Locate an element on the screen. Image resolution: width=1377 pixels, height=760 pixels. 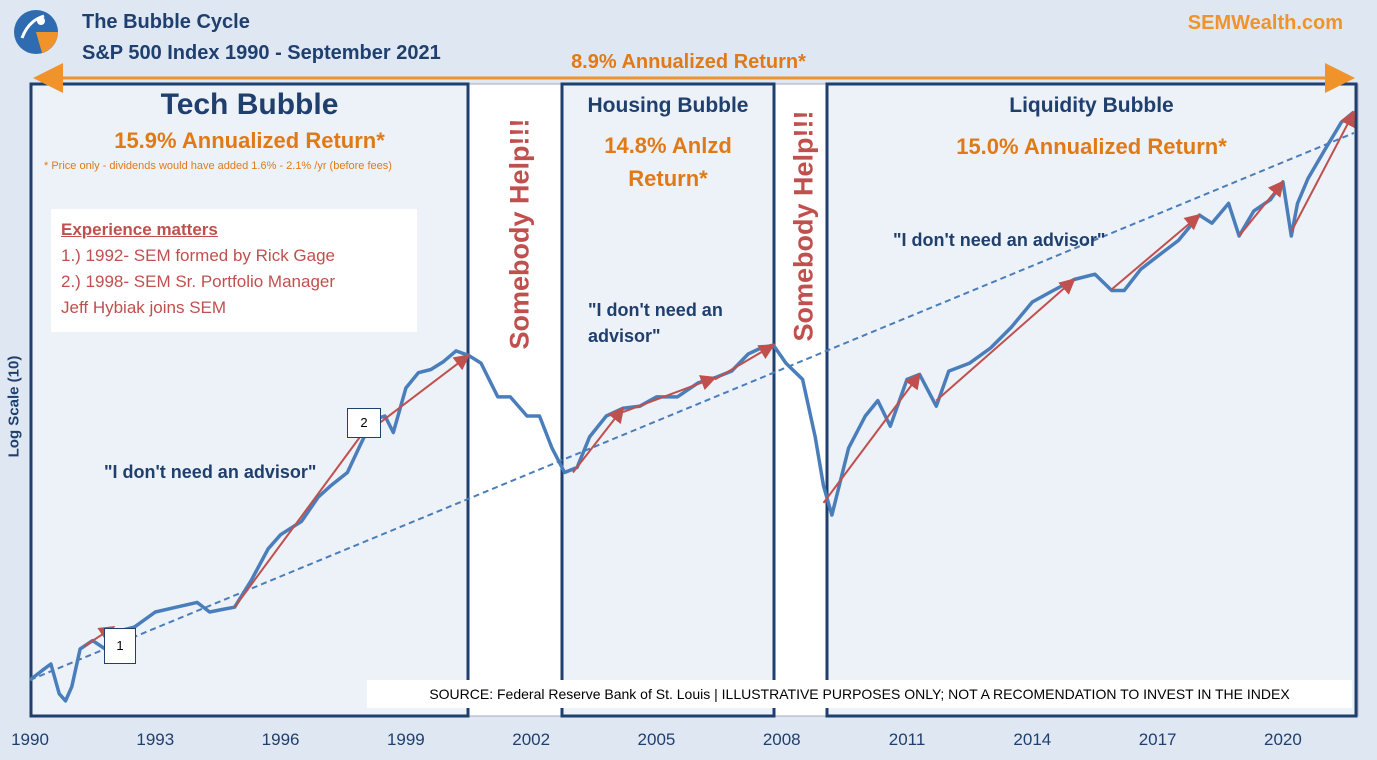
quote-tech: "I don't need an advisor" is located at coordinates (210, 472).